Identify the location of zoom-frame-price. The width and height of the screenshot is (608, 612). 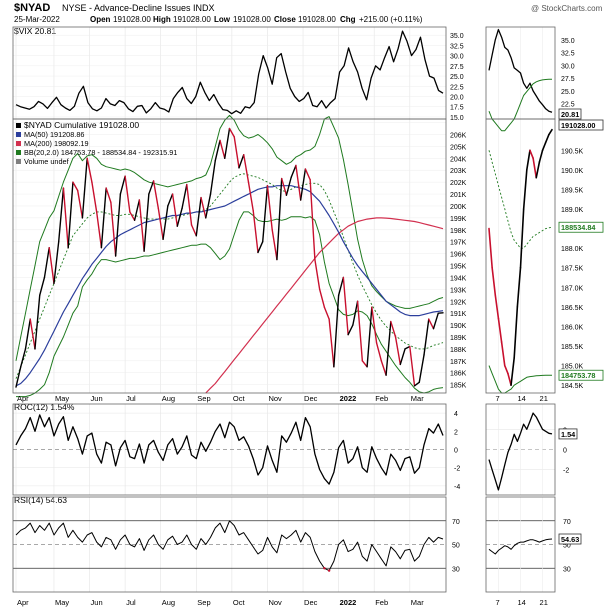
(520, 256).